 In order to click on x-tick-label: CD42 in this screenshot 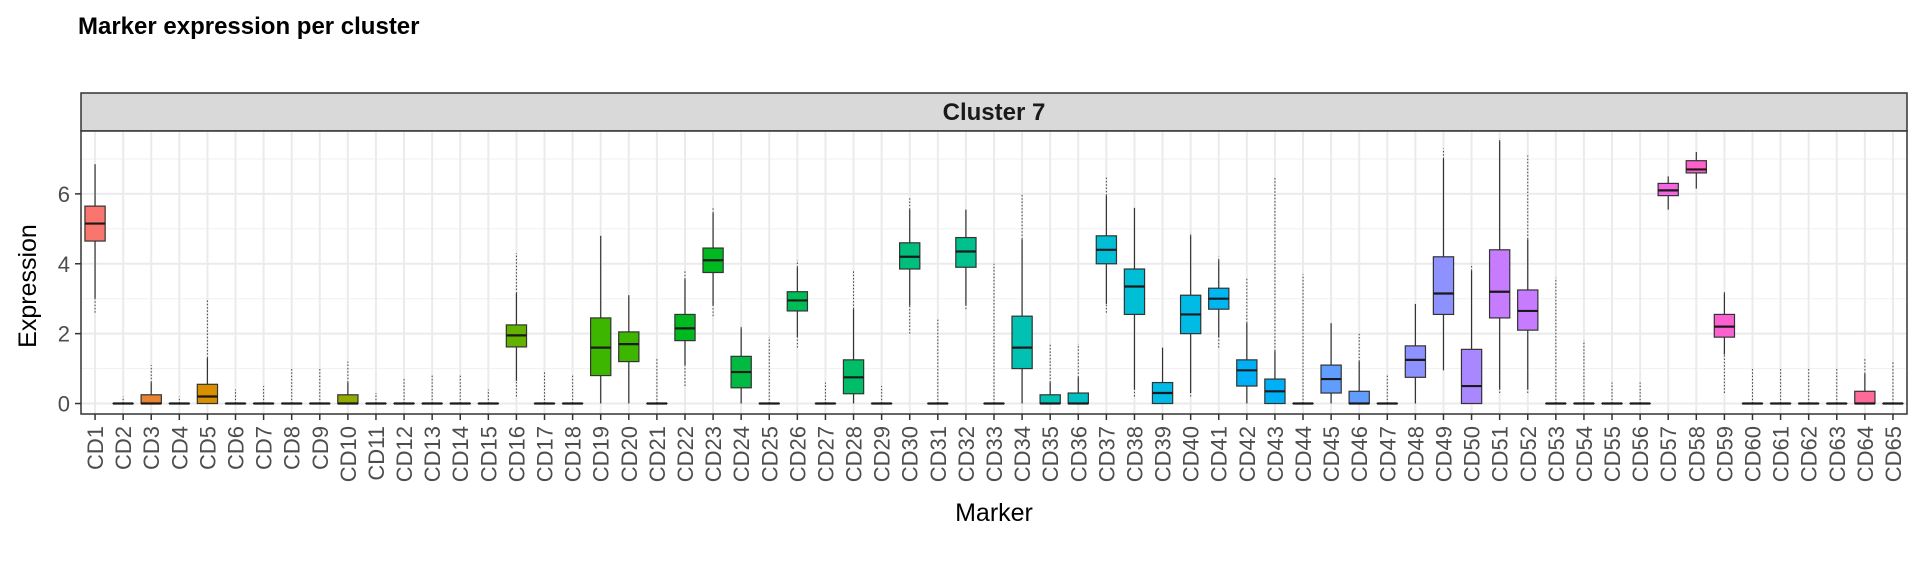, I will do `click(1247, 454)`.